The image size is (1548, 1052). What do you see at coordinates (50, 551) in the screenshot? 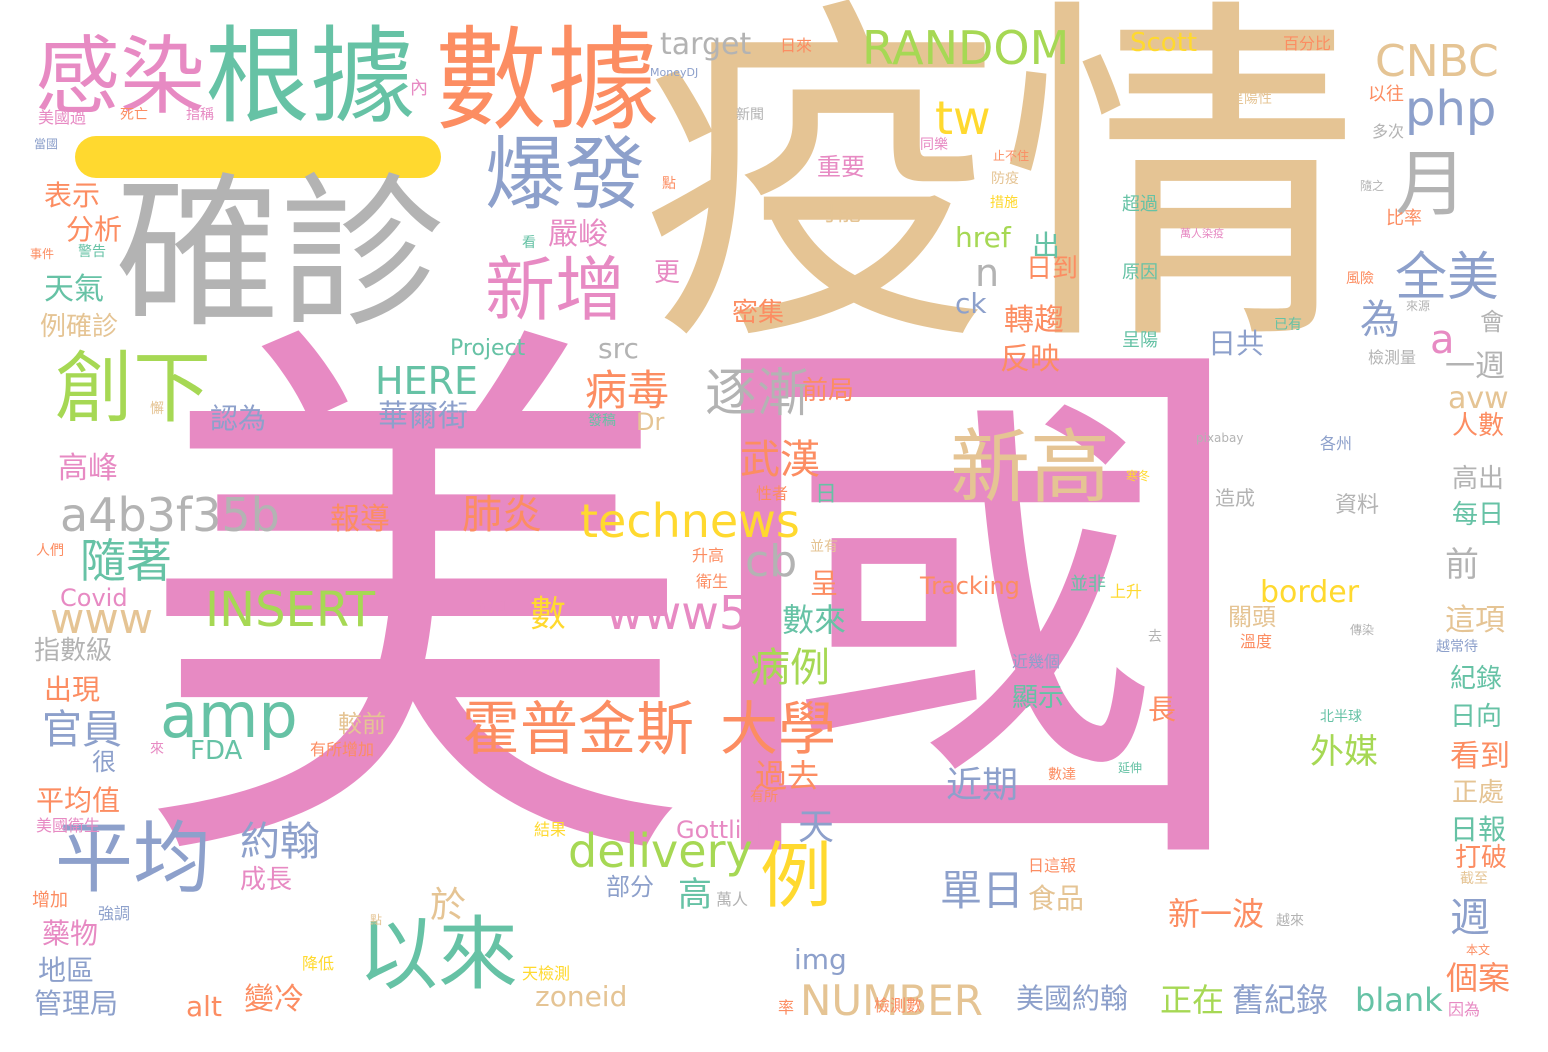
I see `word-162: 人們` at bounding box center [50, 551].